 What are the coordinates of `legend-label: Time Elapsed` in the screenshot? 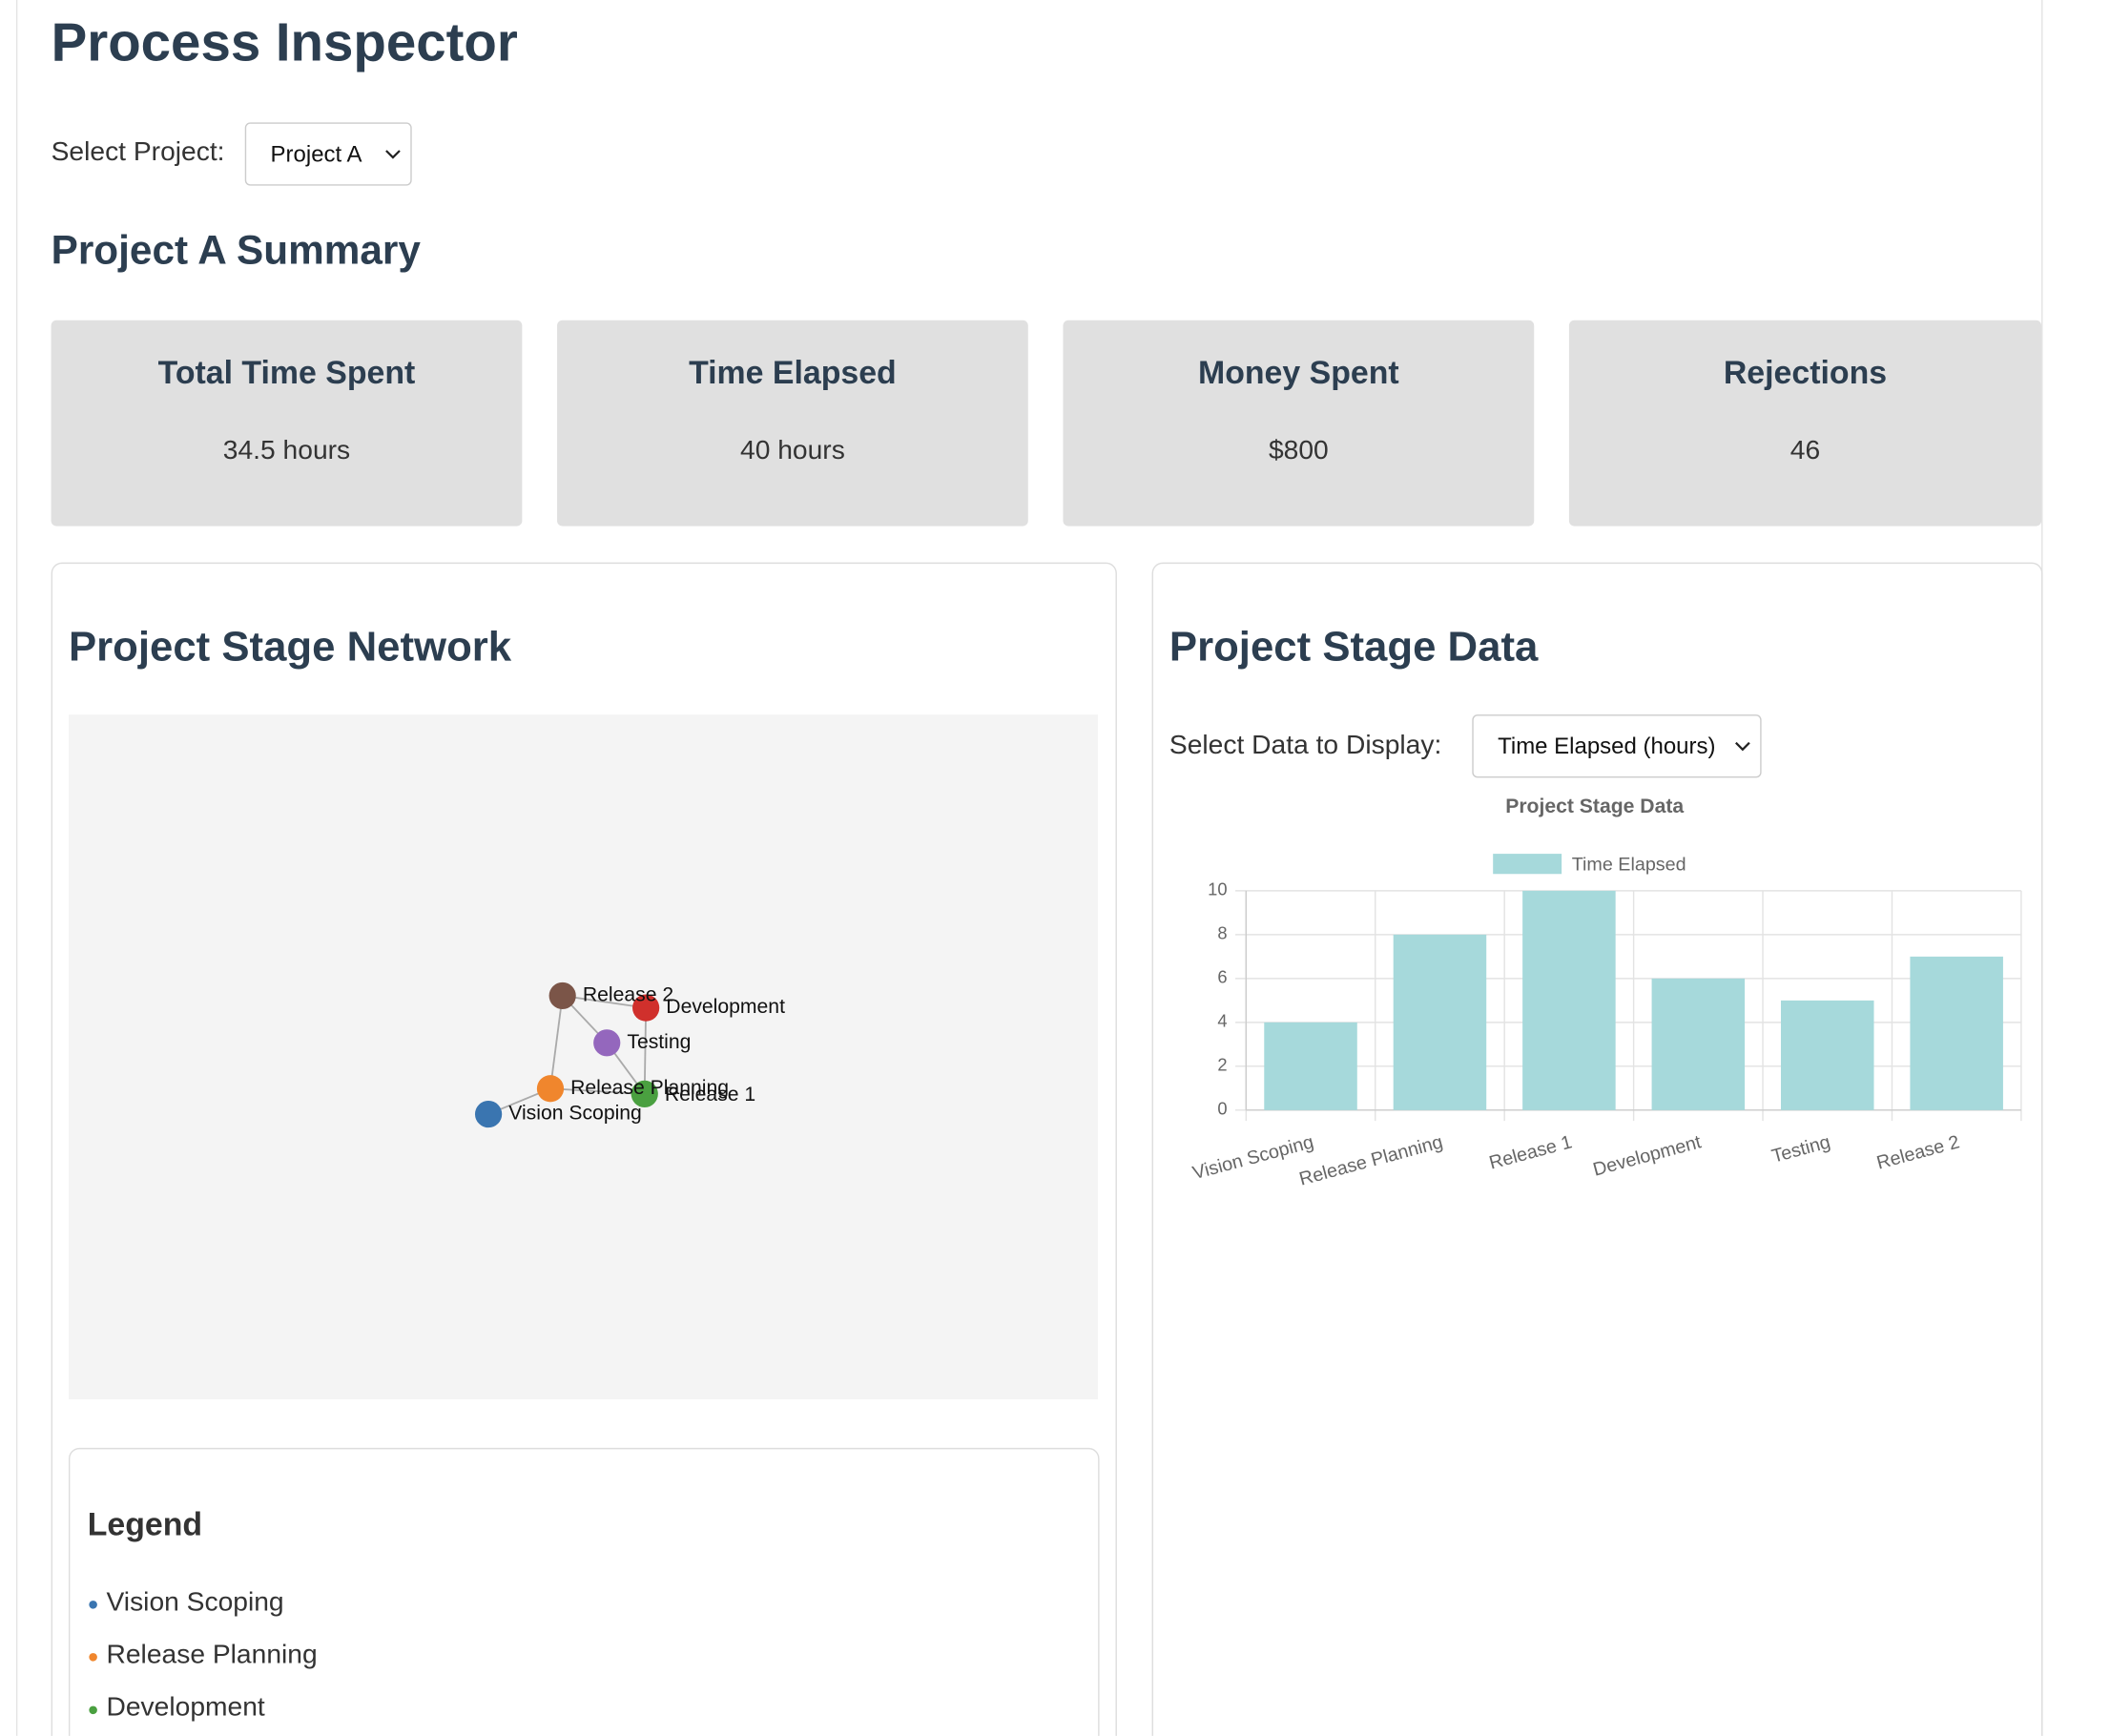 It's located at (1629, 864).